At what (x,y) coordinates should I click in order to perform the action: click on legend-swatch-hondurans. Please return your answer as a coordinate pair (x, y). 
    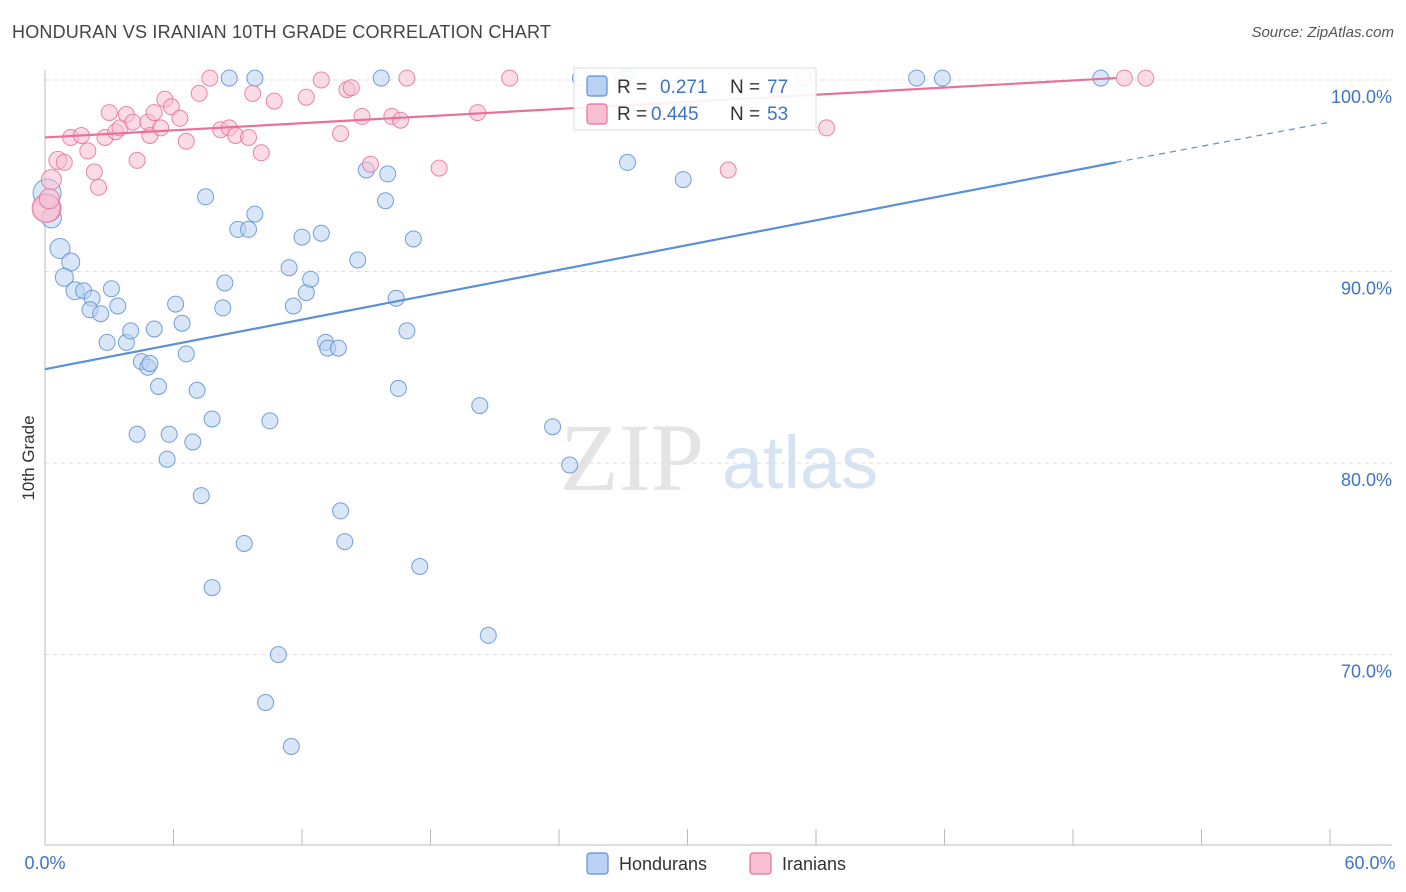
    Looking at the image, I should click on (597, 86).